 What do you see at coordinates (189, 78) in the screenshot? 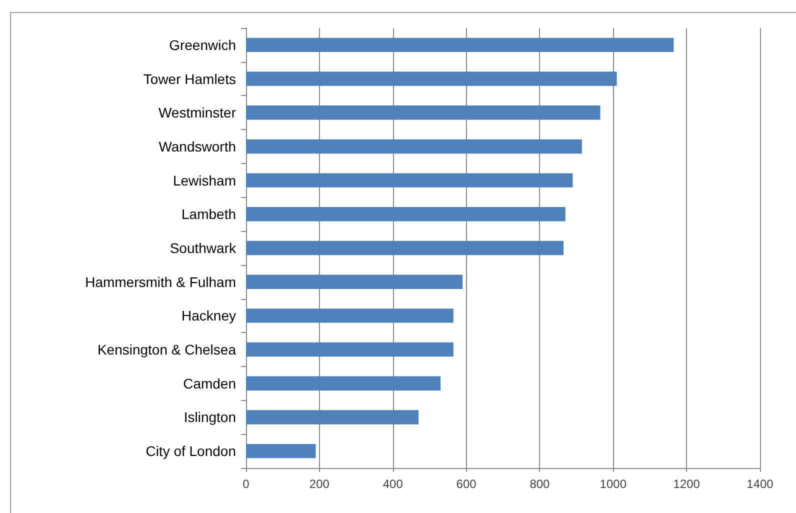
I see `y-tick-label: Tower Hamlets` at bounding box center [189, 78].